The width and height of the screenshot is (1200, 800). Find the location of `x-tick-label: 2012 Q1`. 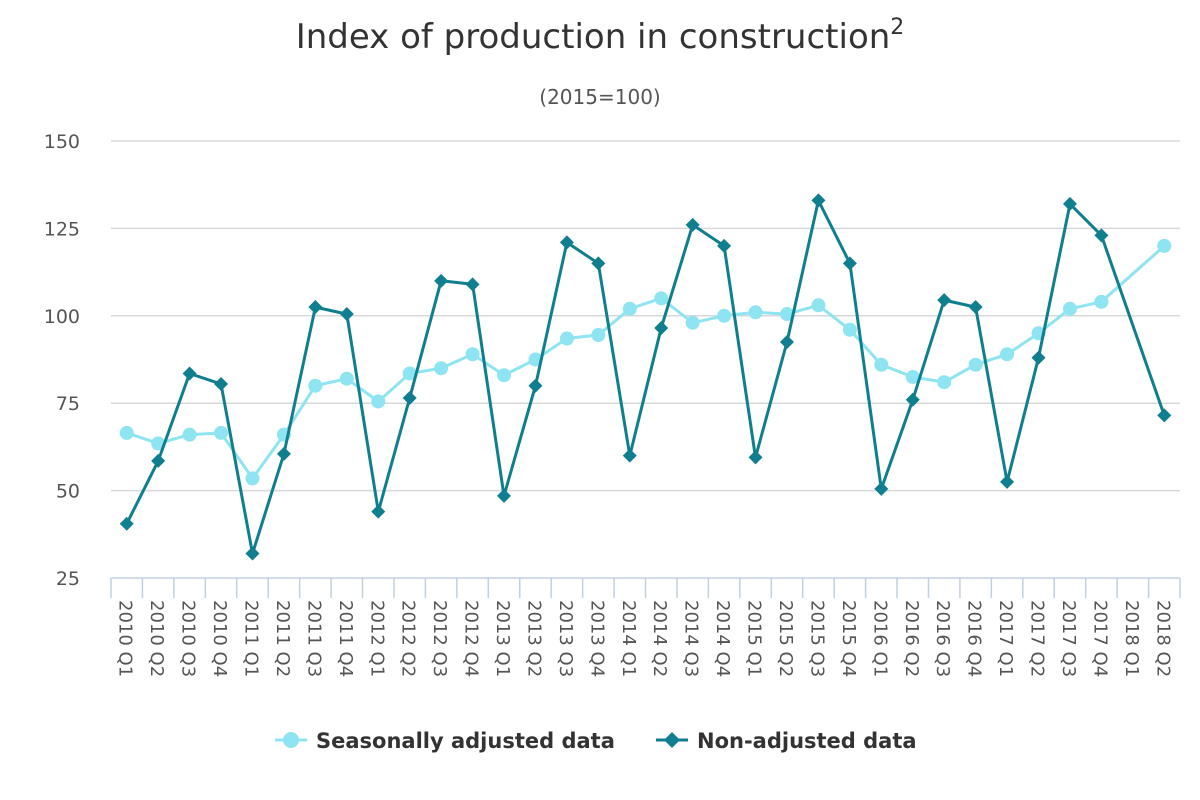

x-tick-label: 2012 Q1 is located at coordinates (376, 638).